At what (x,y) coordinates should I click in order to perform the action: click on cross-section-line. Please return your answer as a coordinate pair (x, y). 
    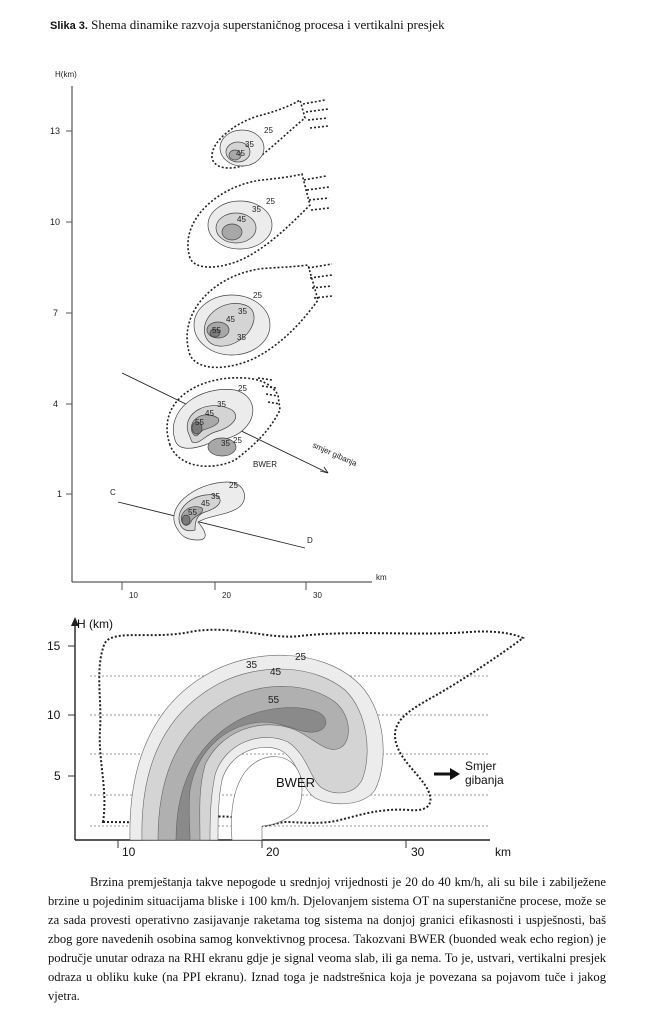
    Looking at the image, I should click on (211, 525).